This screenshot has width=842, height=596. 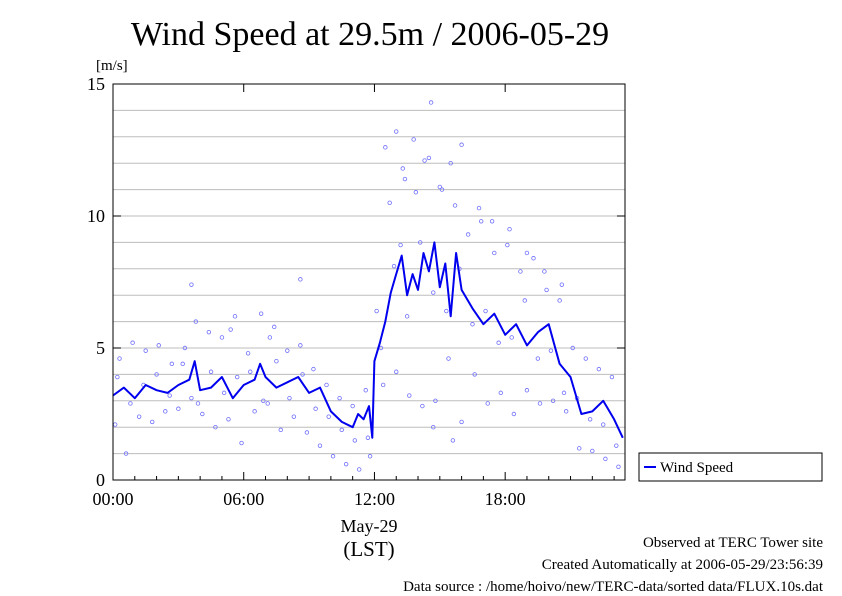 I want to click on x-tick-label: 12:00, so click(x=374, y=499).